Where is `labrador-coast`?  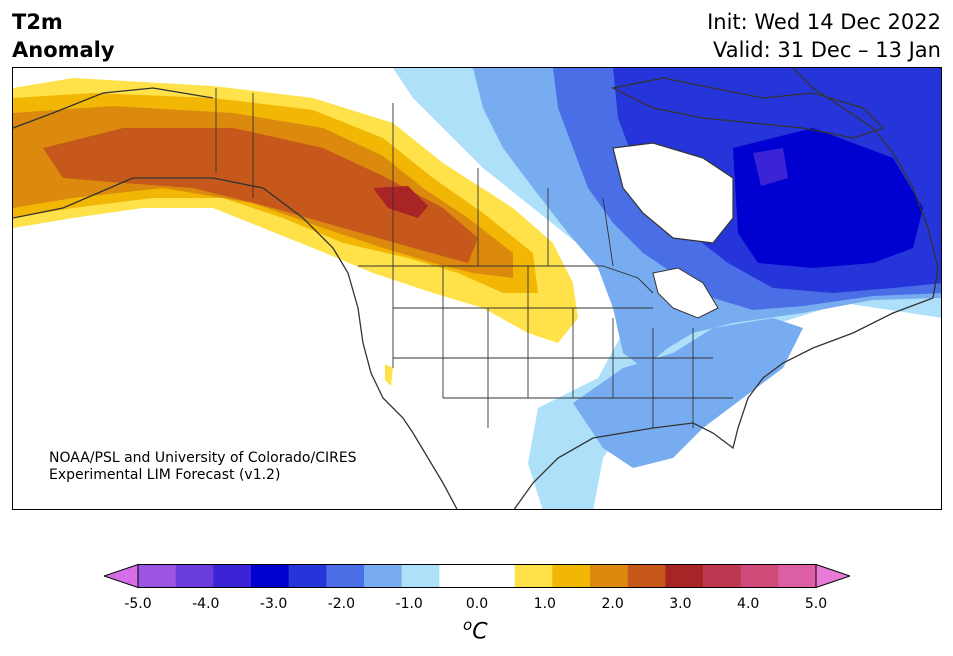
labrador-coast is located at coordinates (865, 183).